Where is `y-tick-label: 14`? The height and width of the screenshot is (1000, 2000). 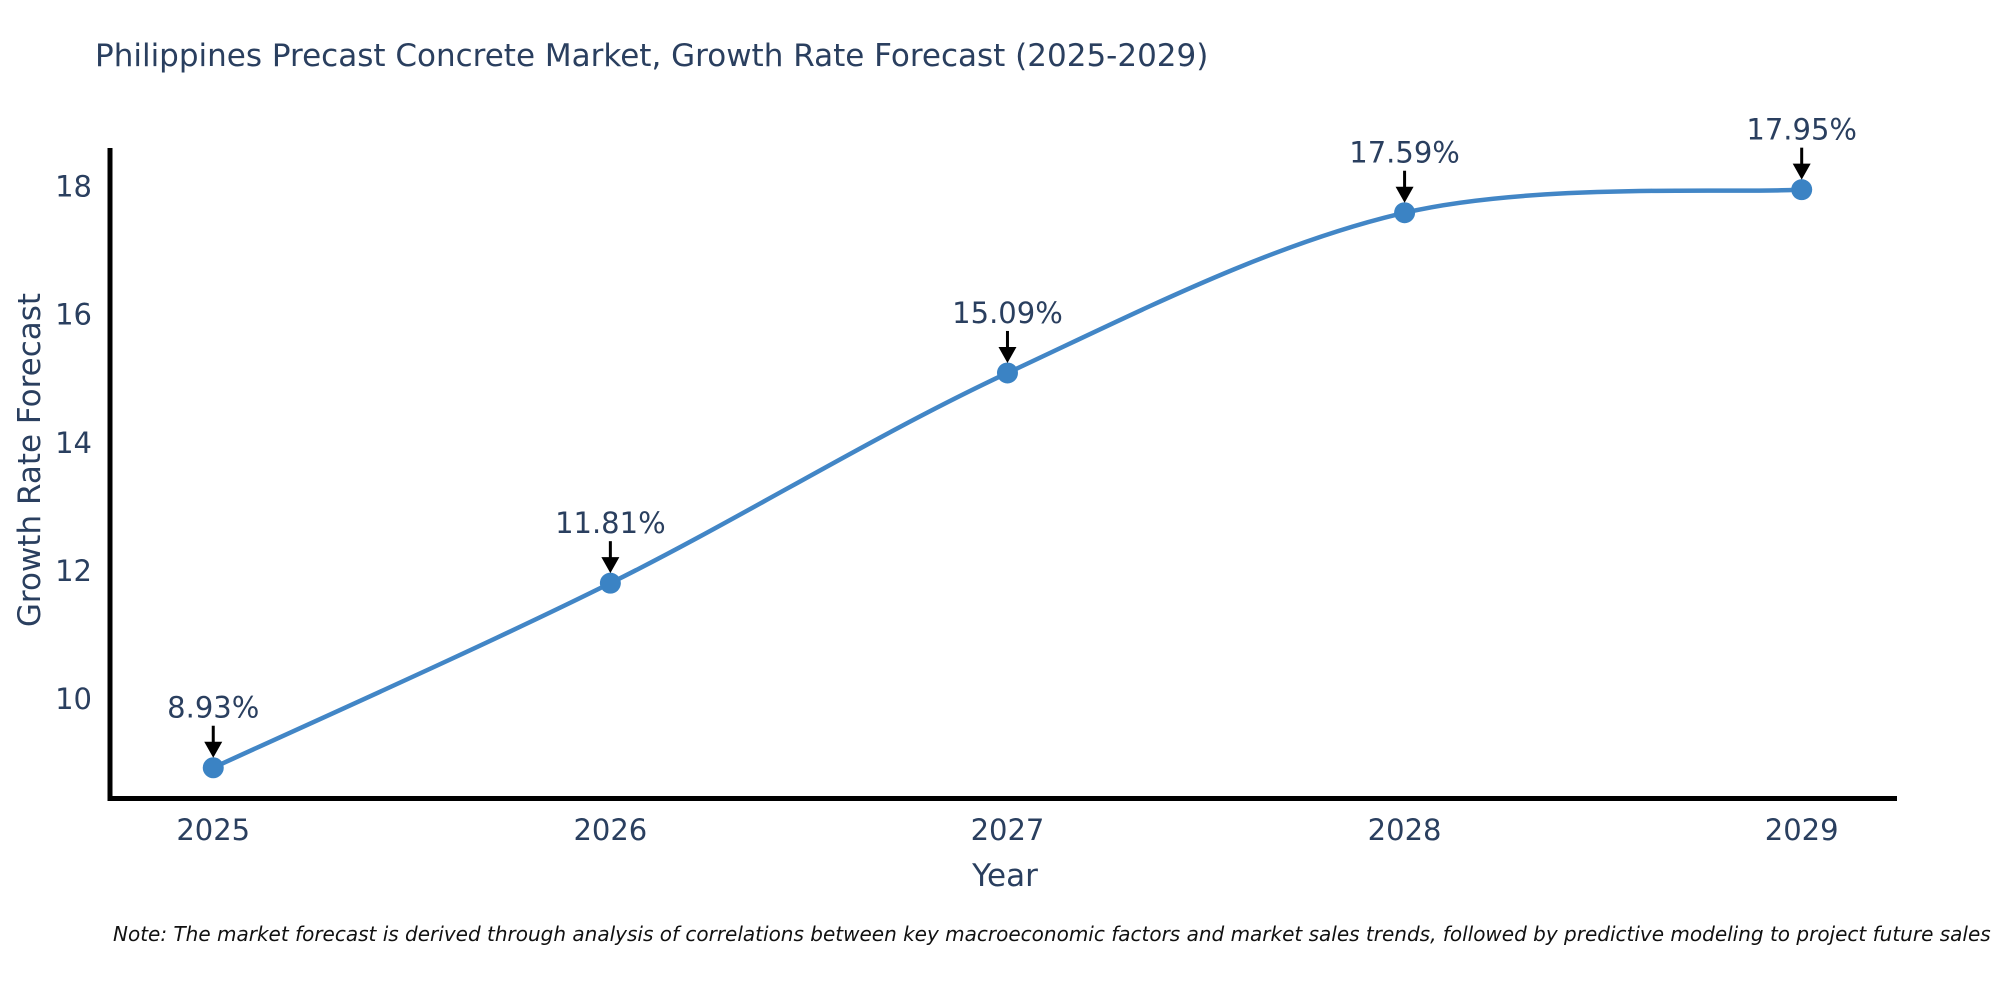 y-tick-label: 14 is located at coordinates (73, 443).